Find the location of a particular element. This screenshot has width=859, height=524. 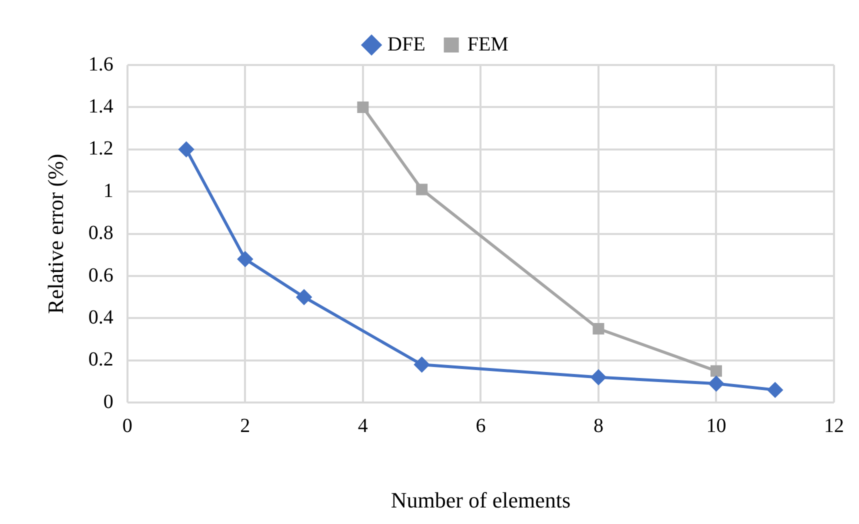

legend-label: DFE is located at coordinates (407, 44).